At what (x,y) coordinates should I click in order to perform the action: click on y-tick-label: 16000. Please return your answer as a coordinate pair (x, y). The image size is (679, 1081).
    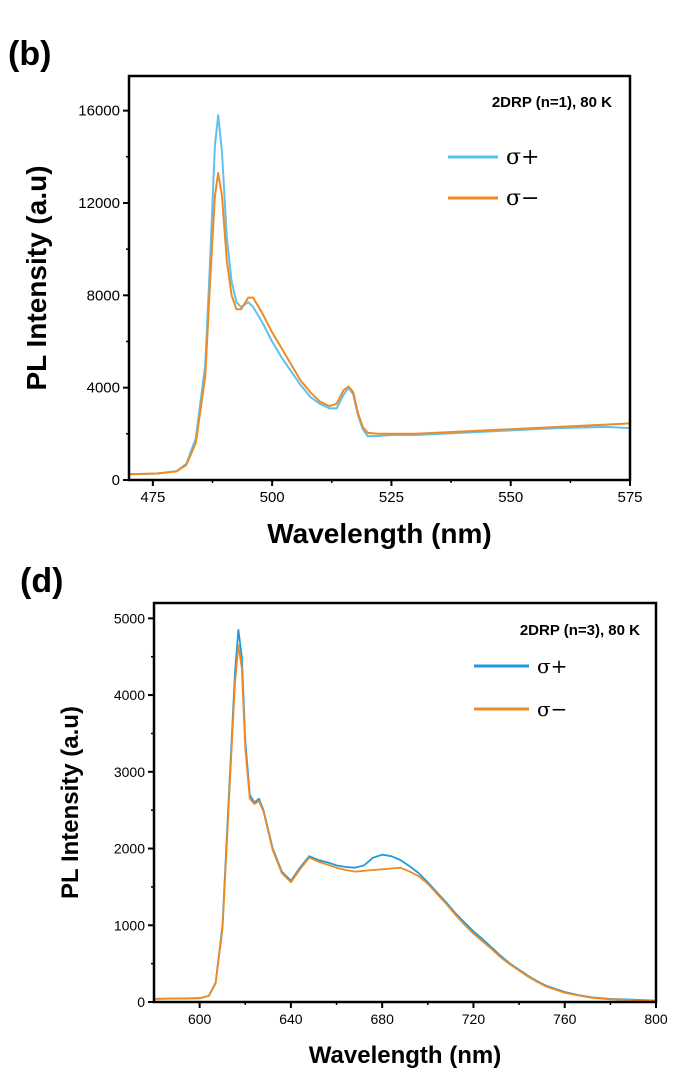
    Looking at the image, I should click on (99, 111).